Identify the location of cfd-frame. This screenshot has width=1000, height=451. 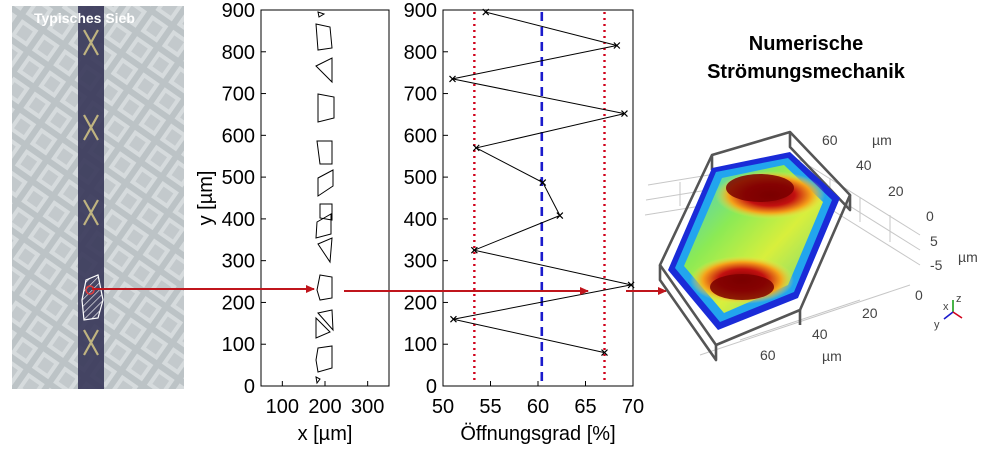
(755, 246).